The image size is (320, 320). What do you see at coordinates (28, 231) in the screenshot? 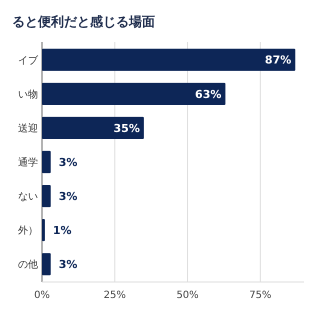
I see `y-tick-label: 外）` at bounding box center [28, 231].